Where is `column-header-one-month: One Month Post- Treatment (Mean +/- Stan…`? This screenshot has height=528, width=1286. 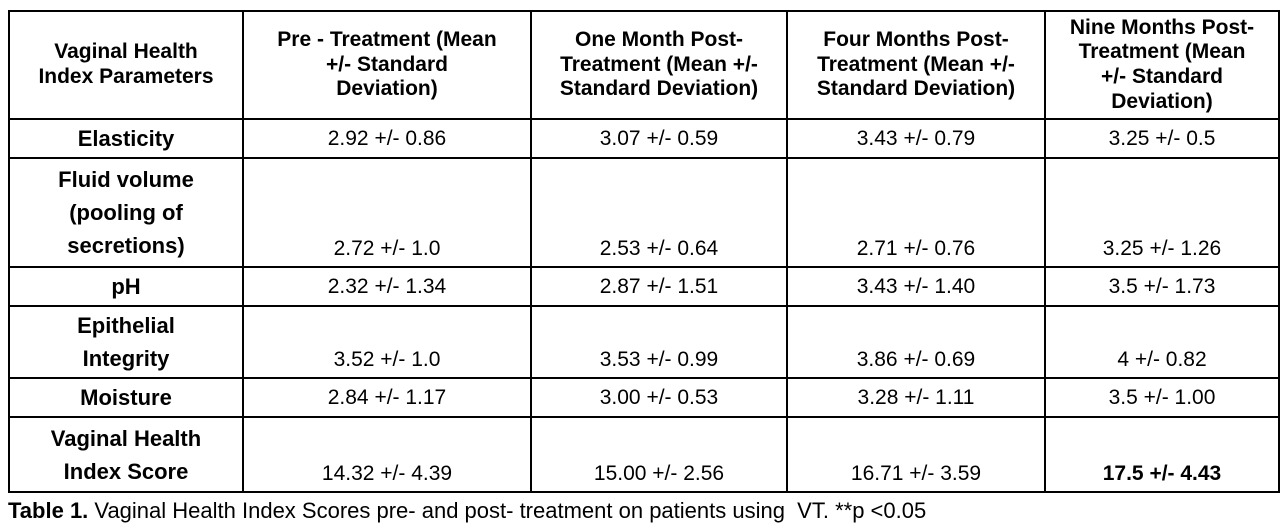
column-header-one-month: One Month Post- Treatment (Mean +/- Stan… is located at coordinates (659, 65).